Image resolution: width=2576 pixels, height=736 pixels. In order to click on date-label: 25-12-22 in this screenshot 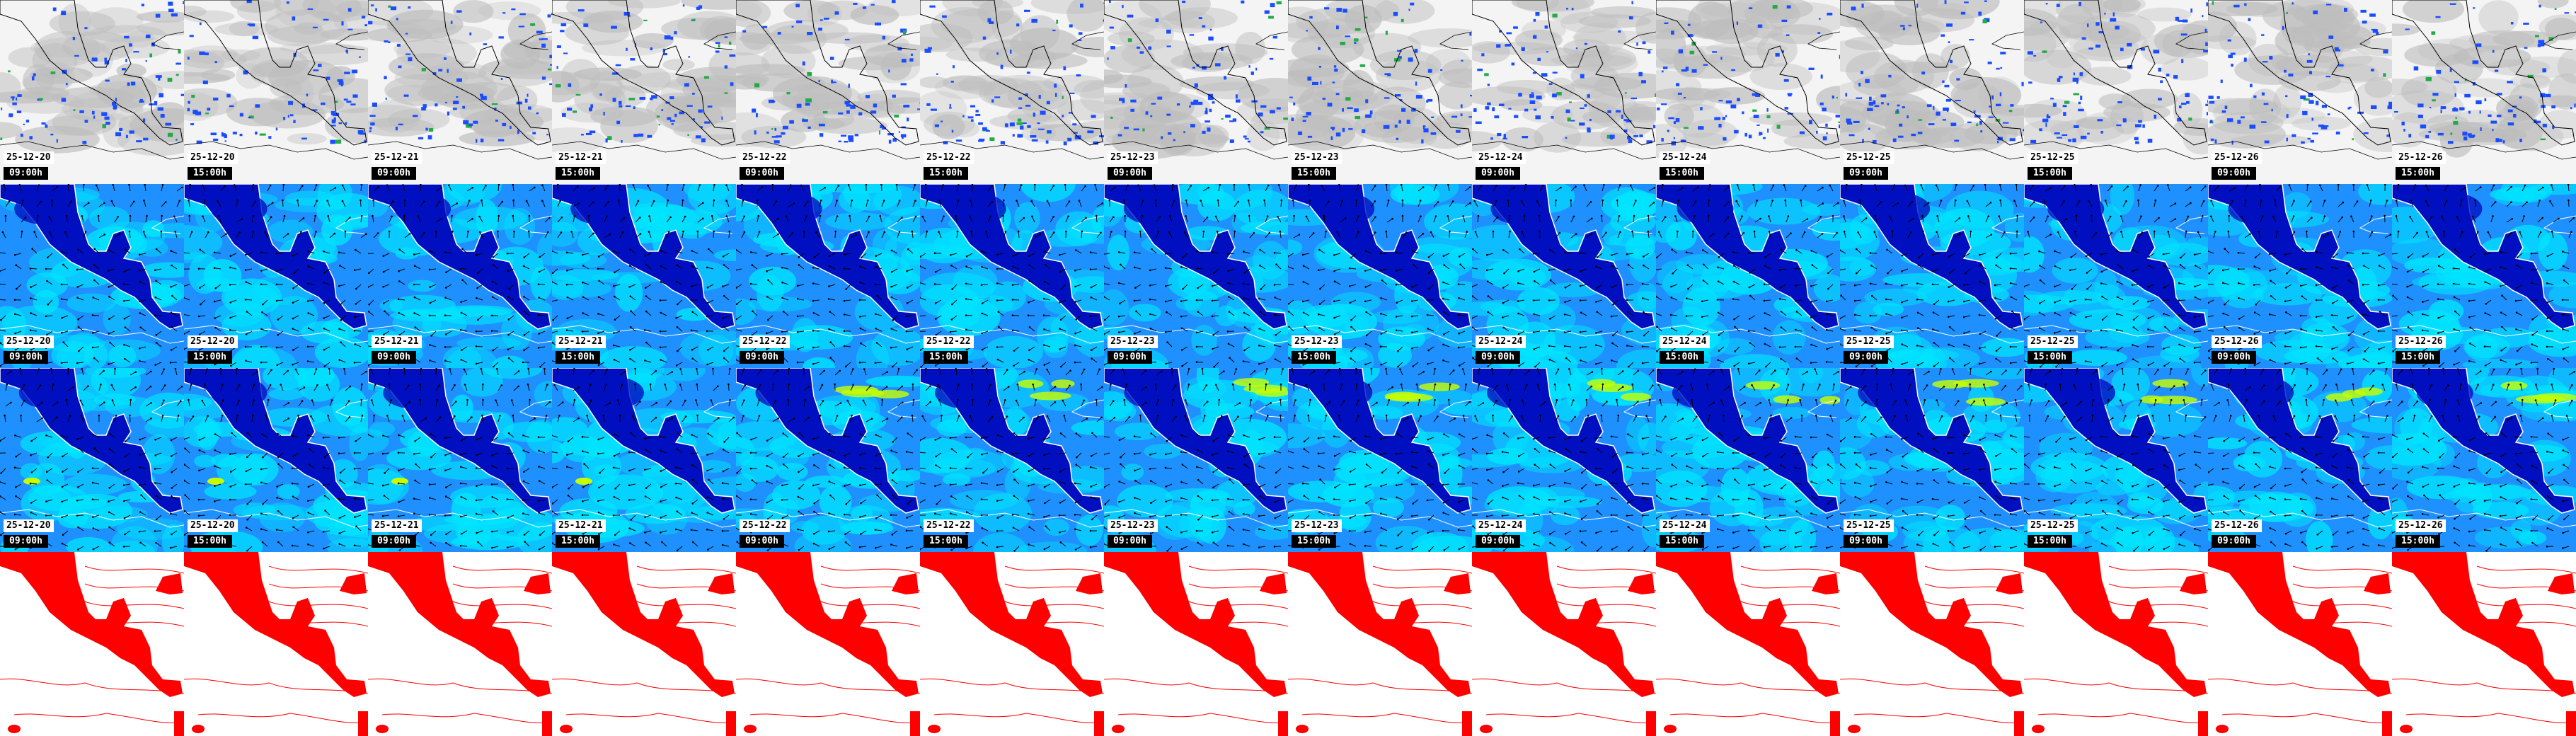, I will do `click(765, 158)`.